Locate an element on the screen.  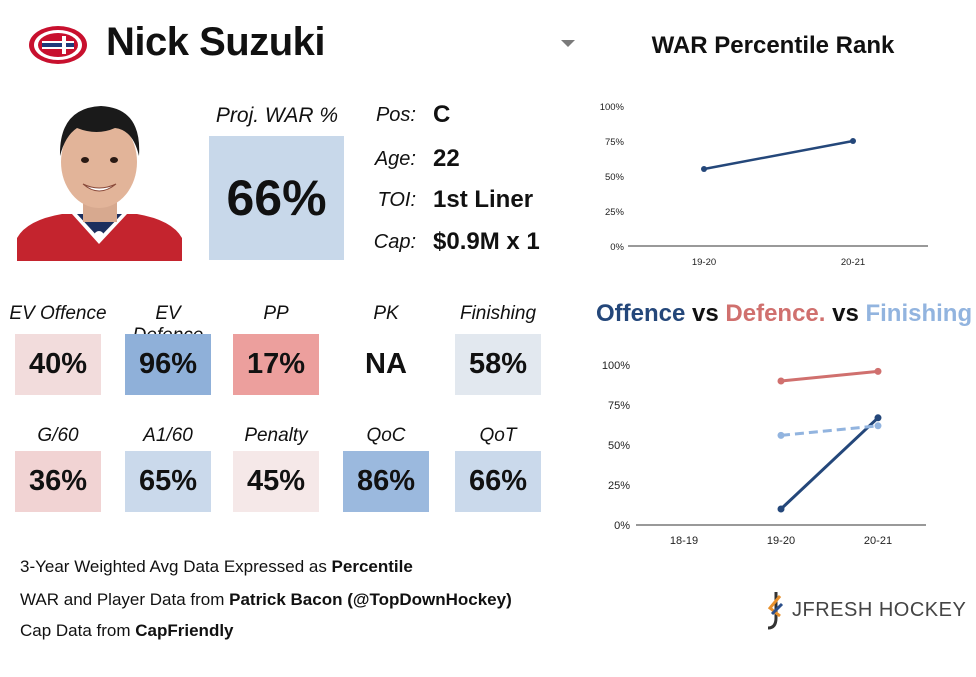
canadiens-logo is located at coordinates (58, 45).